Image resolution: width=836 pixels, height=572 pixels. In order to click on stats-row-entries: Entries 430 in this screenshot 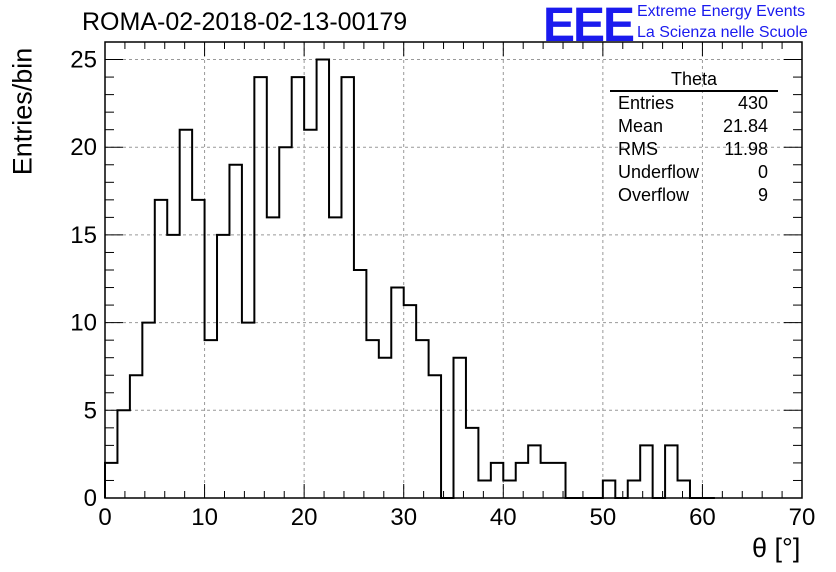, I will do `click(694, 103)`.